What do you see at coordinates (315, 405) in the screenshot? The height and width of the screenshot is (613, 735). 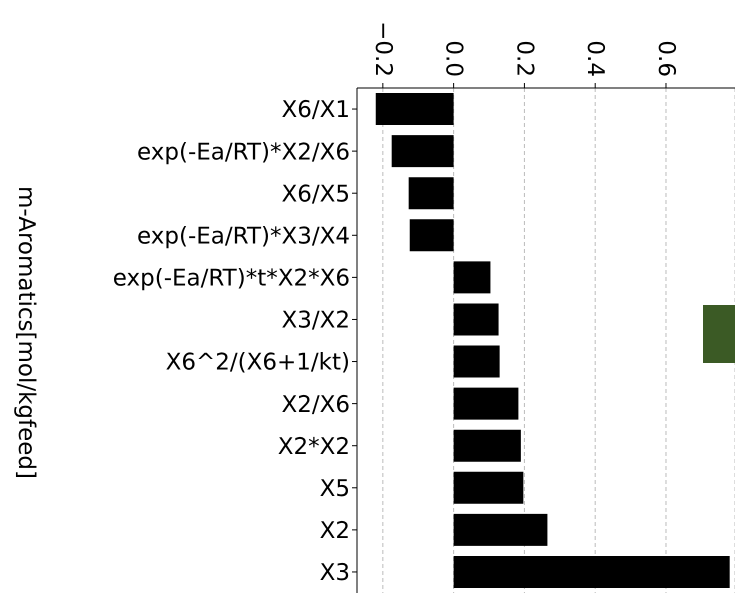 I see `y-tick-label: X2/X6` at bounding box center [315, 405].